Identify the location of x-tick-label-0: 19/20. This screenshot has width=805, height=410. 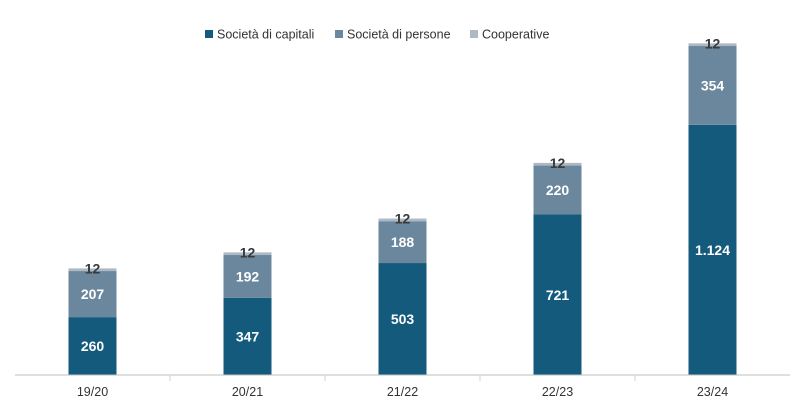
(92, 392).